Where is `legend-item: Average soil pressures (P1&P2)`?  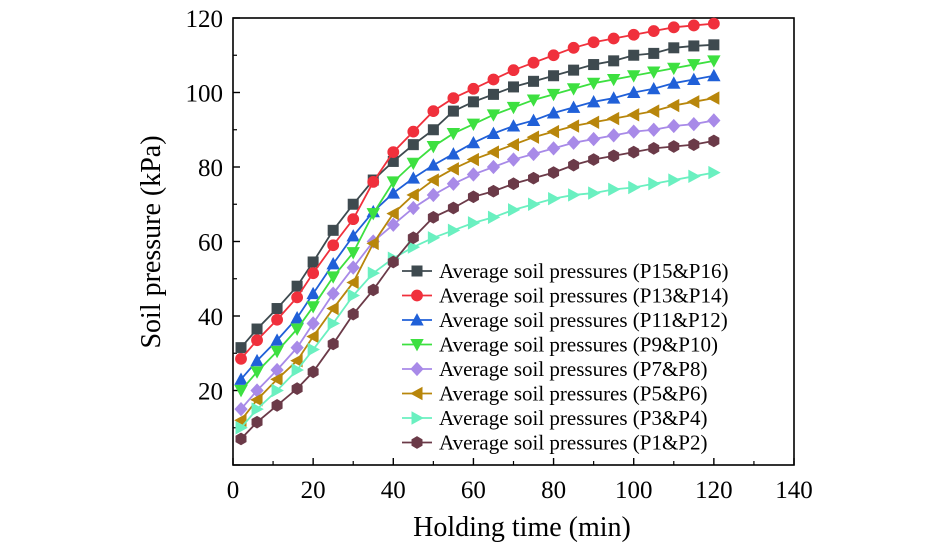 legend-item: Average soil pressures (P1&P2) is located at coordinates (554, 443).